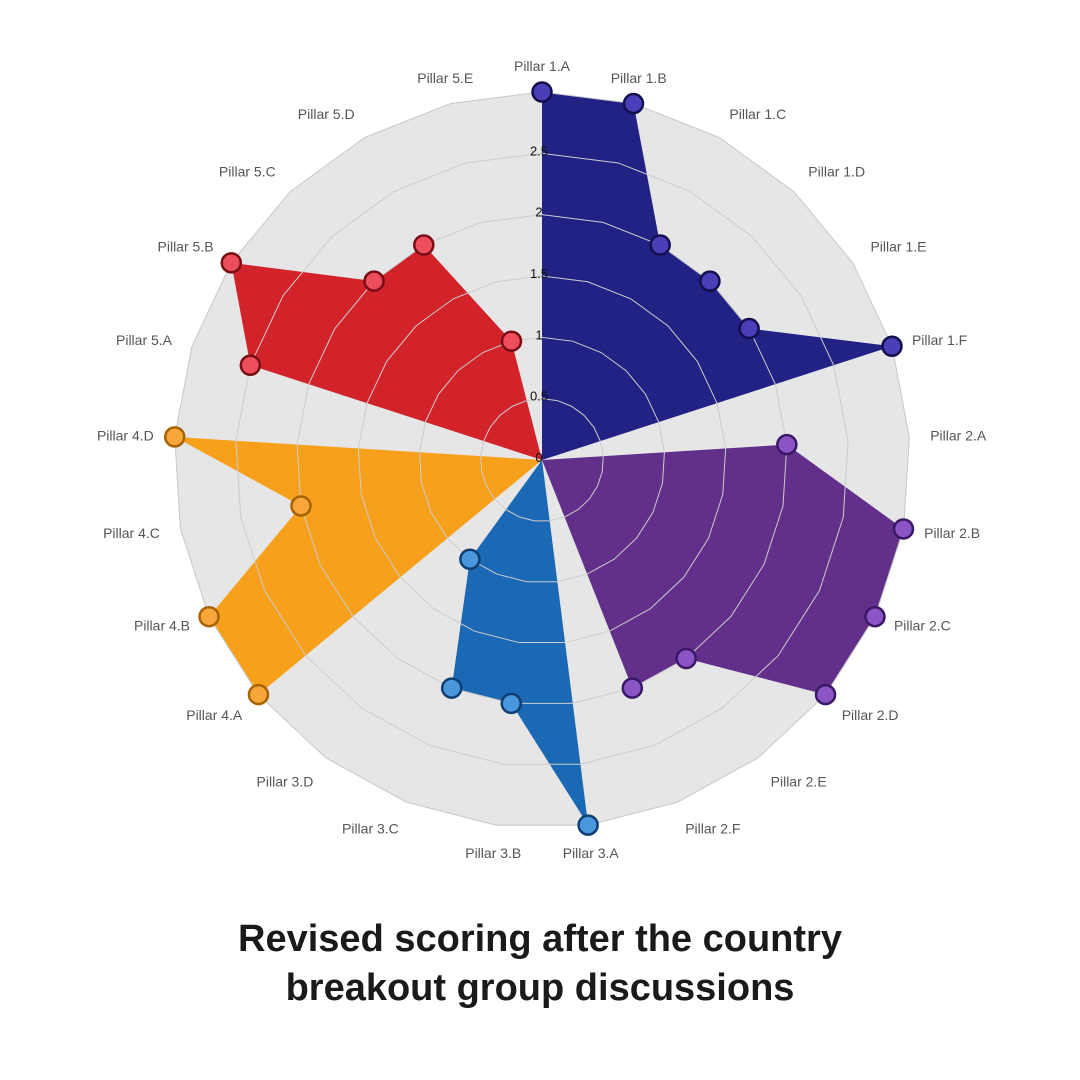 The height and width of the screenshot is (1080, 1080). I want to click on series-5-area, so click(387, 352).